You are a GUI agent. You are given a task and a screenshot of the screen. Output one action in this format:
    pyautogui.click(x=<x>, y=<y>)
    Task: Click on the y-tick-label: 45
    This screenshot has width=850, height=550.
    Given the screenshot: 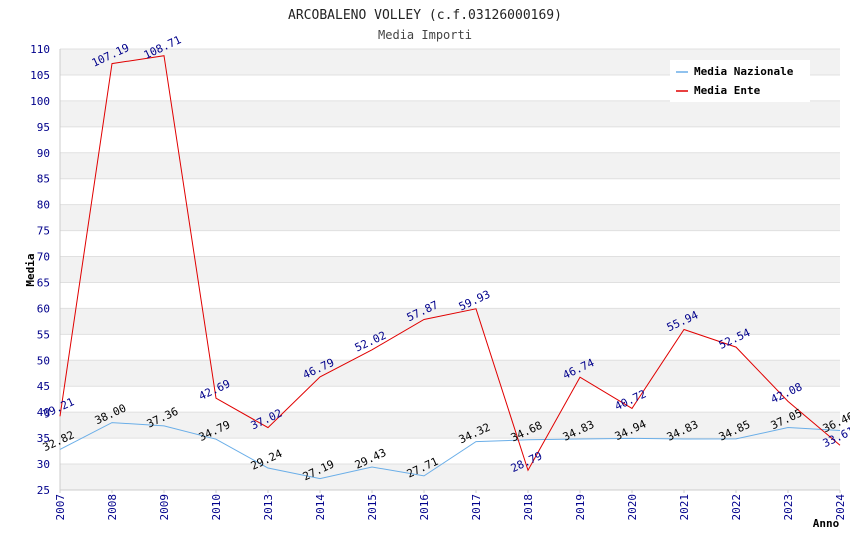 What is the action you would take?
    pyautogui.click(x=43, y=386)
    